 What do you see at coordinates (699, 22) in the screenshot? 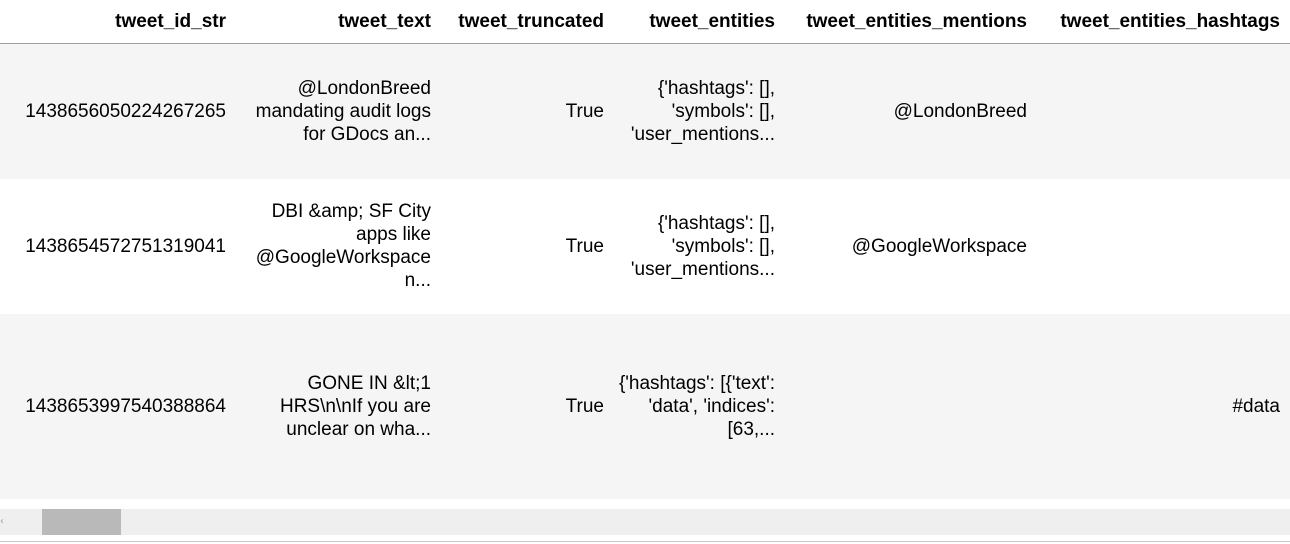
I see `column-header-tweet-entities: tweet_entities` at bounding box center [699, 22].